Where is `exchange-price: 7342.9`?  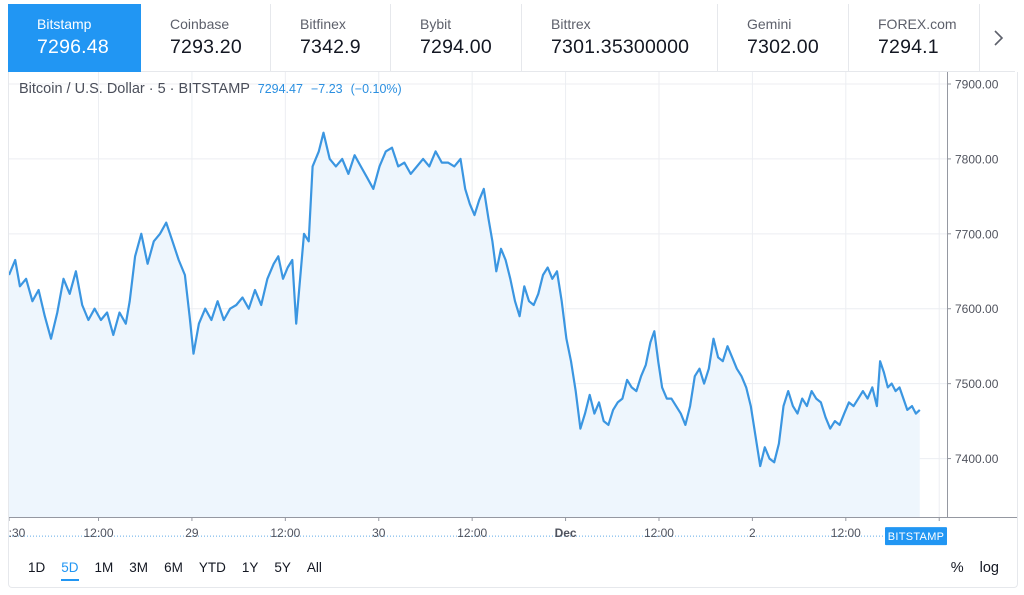
exchange-price: 7342.9 is located at coordinates (330, 47).